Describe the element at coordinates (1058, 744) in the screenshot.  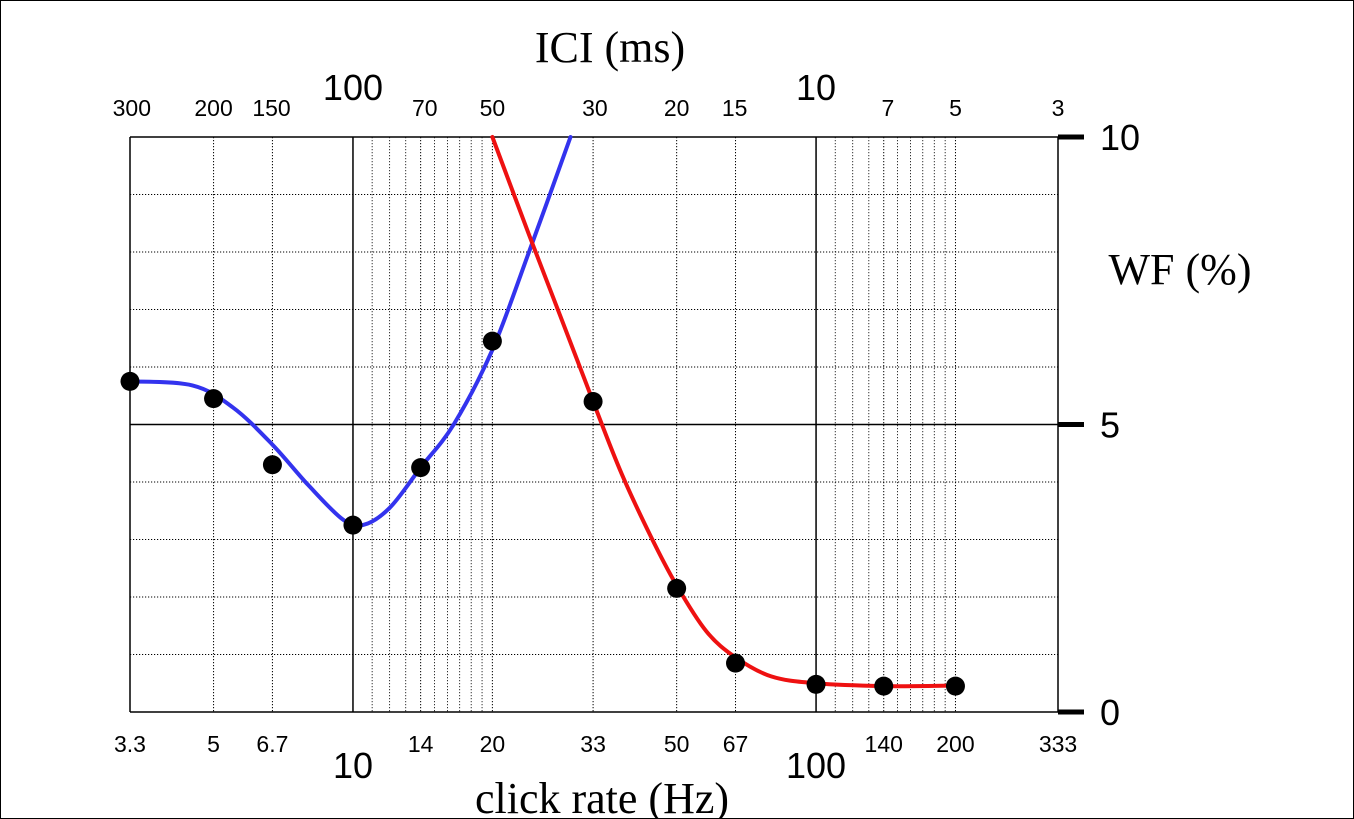
I see `x-tick-label: 333` at that location.